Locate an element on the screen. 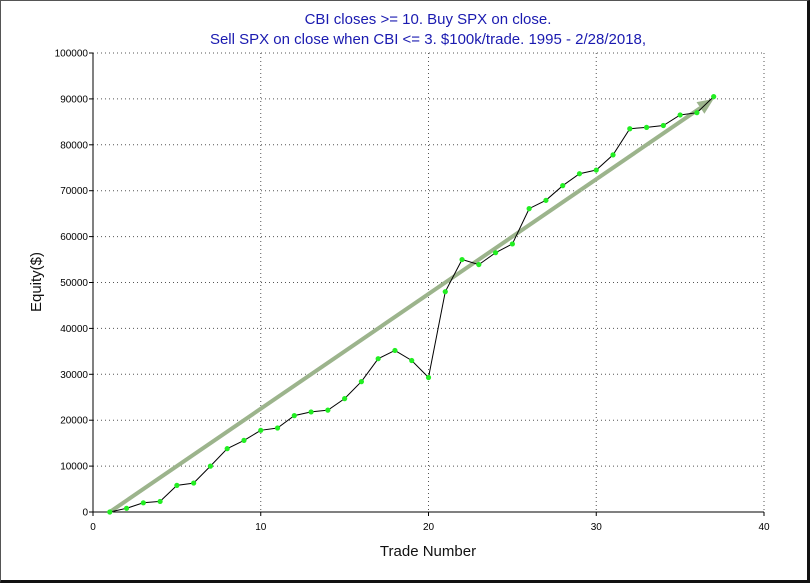 This screenshot has height=583, width=810. y-tick-label: 40000 is located at coordinates (74, 329).